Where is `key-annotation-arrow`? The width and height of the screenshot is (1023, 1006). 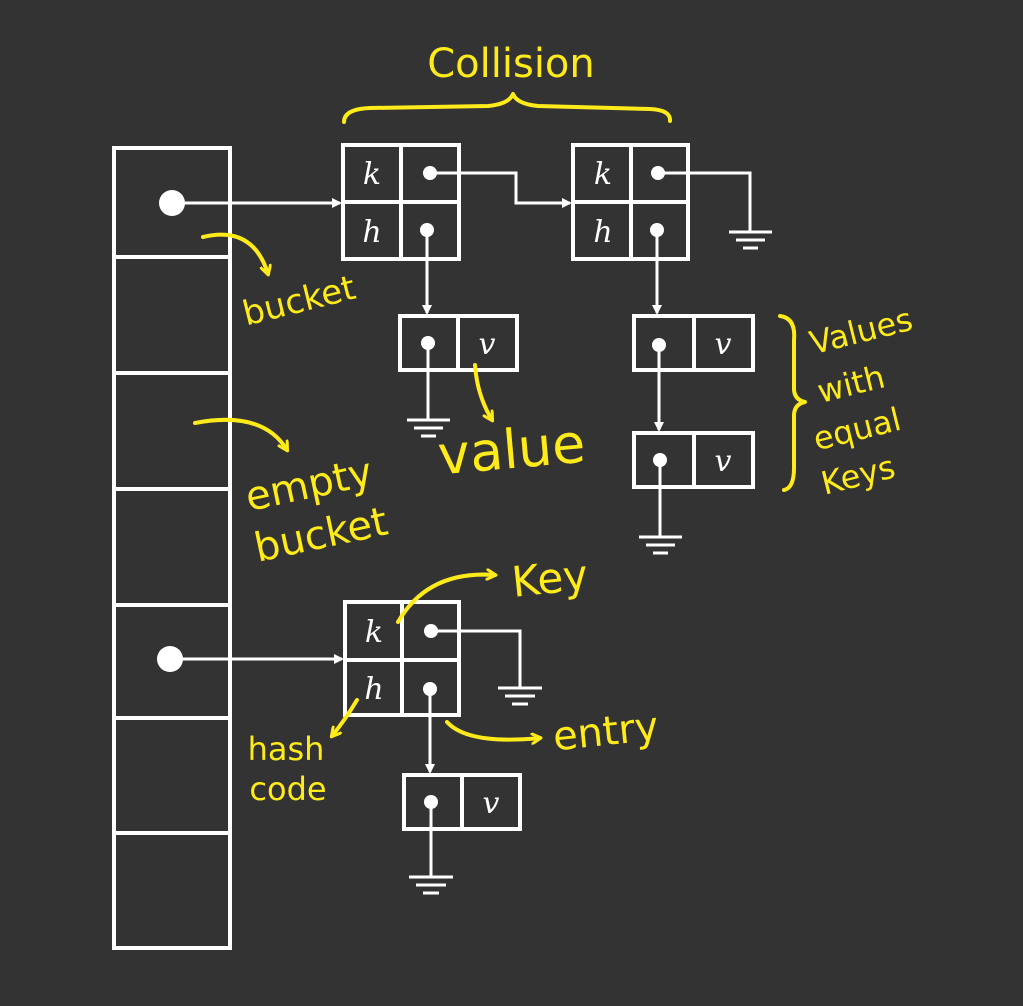 key-annotation-arrow is located at coordinates (445, 599).